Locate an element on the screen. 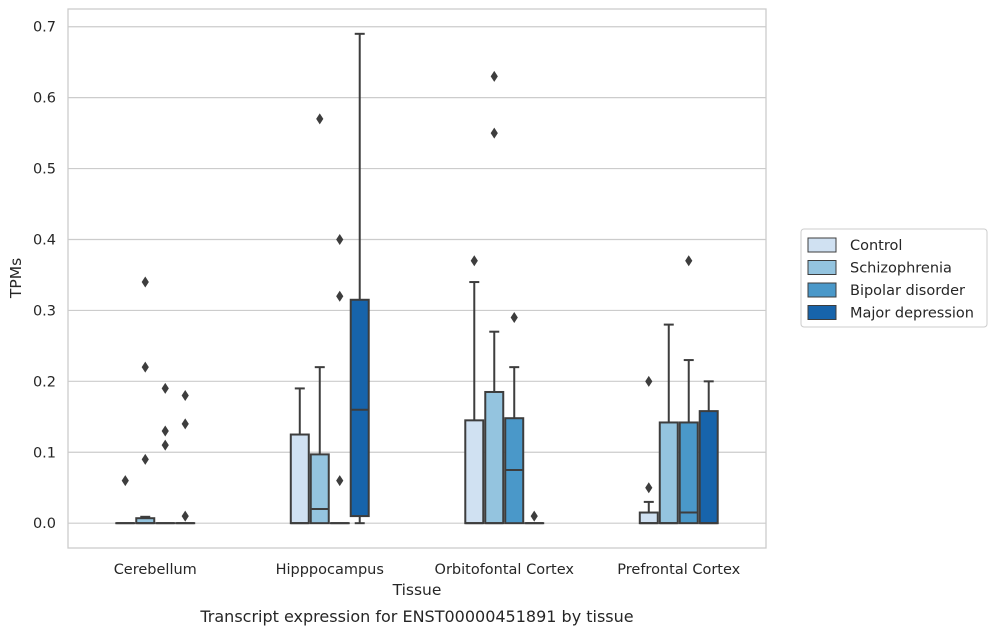  y-tick-label: 0.6 is located at coordinates (44, 99).